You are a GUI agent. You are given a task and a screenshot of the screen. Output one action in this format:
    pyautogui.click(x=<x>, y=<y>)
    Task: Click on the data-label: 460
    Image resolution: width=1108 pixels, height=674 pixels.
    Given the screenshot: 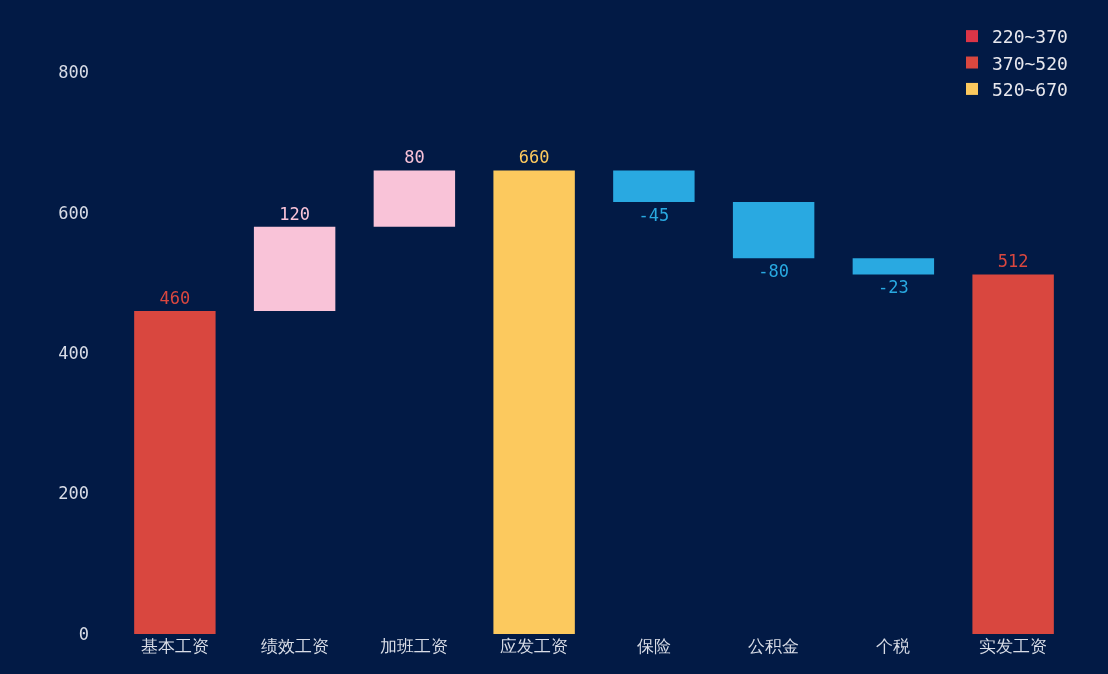 What is the action you would take?
    pyautogui.click(x=175, y=297)
    